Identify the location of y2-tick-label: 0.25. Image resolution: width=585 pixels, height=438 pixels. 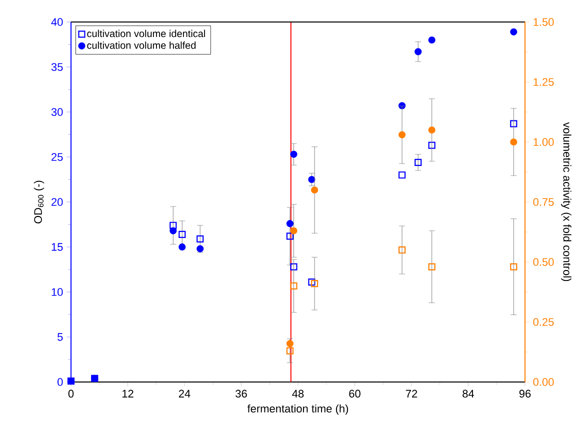
(543, 322).